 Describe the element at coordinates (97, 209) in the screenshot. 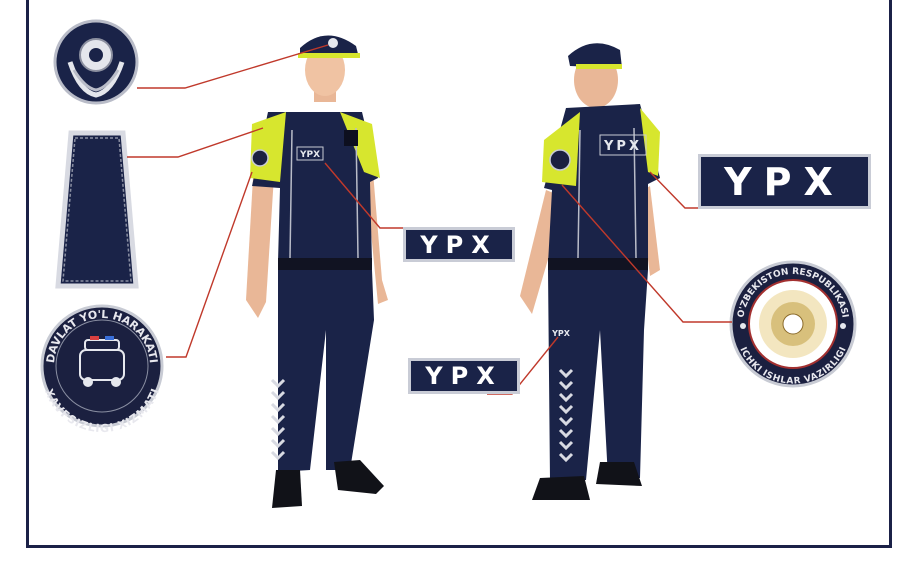

I see `shoulder-board` at that location.